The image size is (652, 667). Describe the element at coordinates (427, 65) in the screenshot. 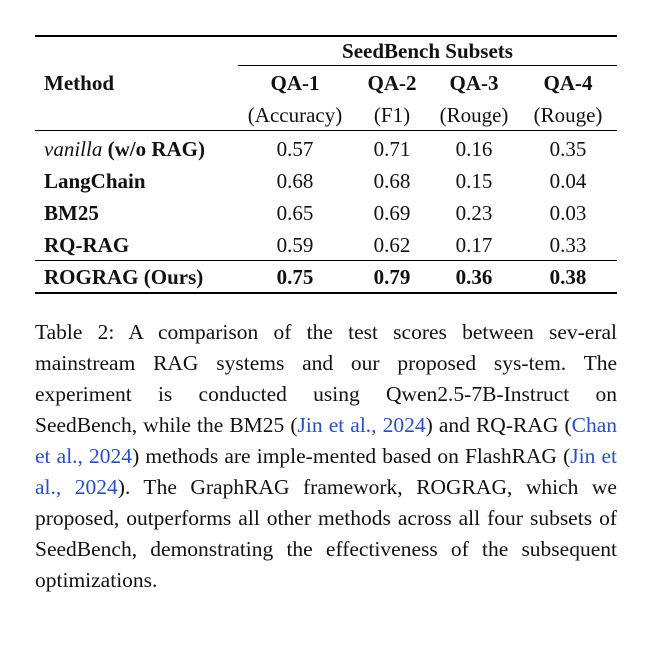

I see `subsets-underline` at that location.